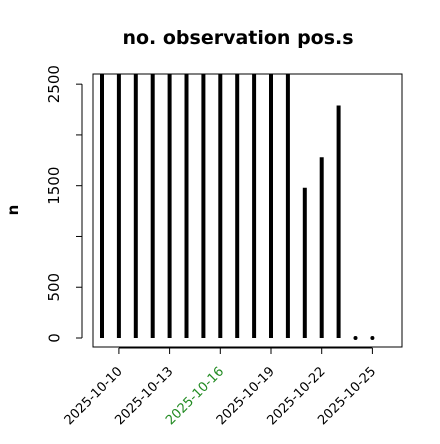 The width and height of the screenshot is (440, 444). What do you see at coordinates (13, 210) in the screenshot?
I see `y-axis-label: n` at bounding box center [13, 210].